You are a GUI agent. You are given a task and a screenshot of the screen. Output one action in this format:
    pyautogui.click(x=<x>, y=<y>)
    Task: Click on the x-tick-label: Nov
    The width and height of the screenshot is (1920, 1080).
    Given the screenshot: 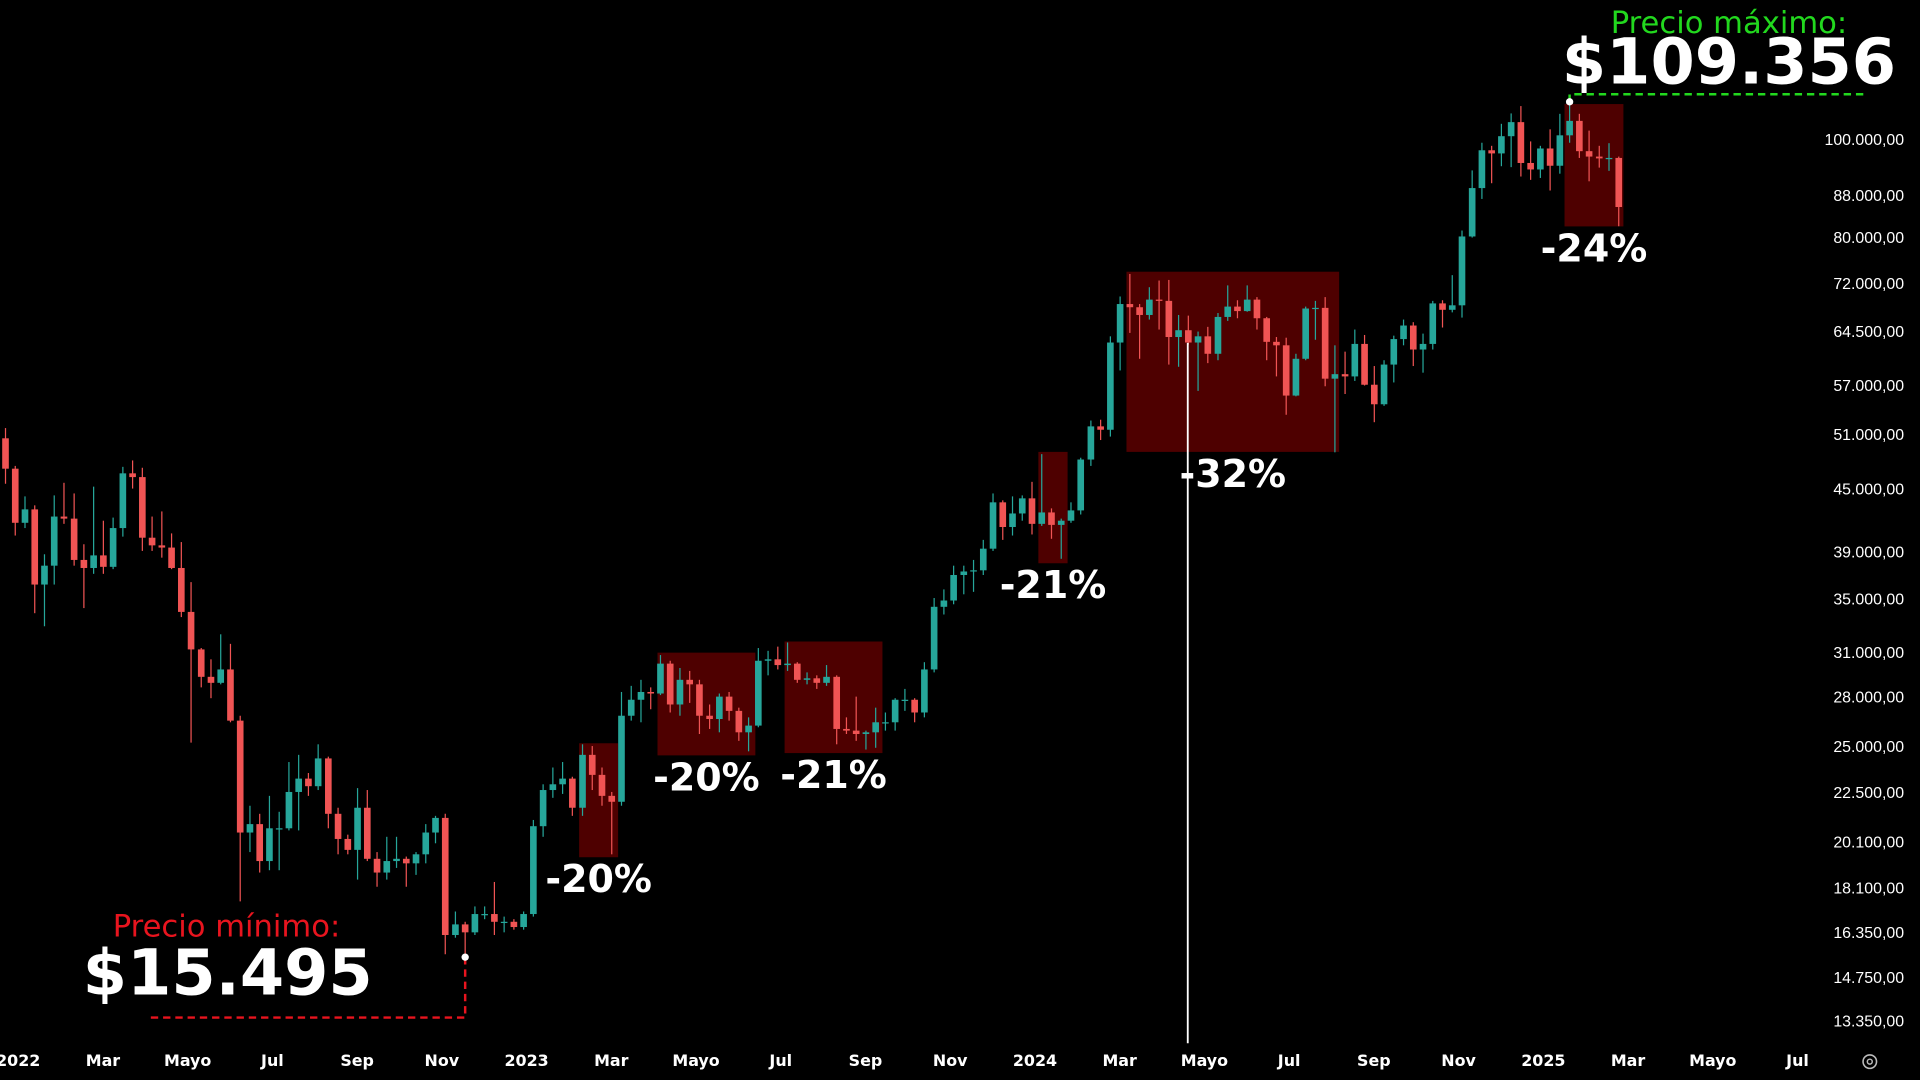 What is the action you would take?
    pyautogui.click(x=950, y=1060)
    